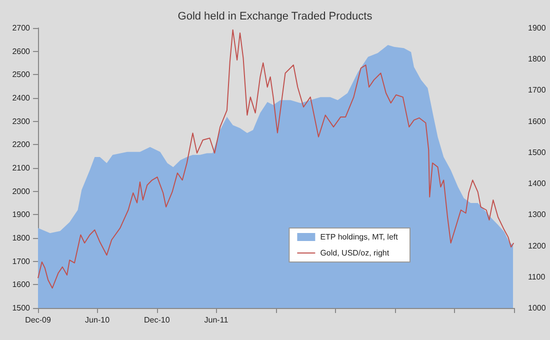 Image resolution: width=550 pixels, height=340 pixels. I want to click on x-tick-label: Jun-11, so click(216, 320).